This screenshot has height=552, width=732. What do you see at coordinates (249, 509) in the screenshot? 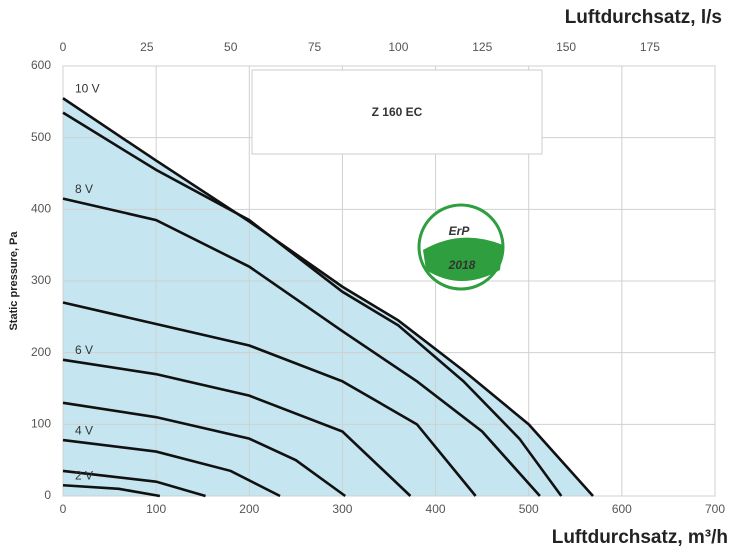
I see `x-tick-label: 200` at bounding box center [249, 509].